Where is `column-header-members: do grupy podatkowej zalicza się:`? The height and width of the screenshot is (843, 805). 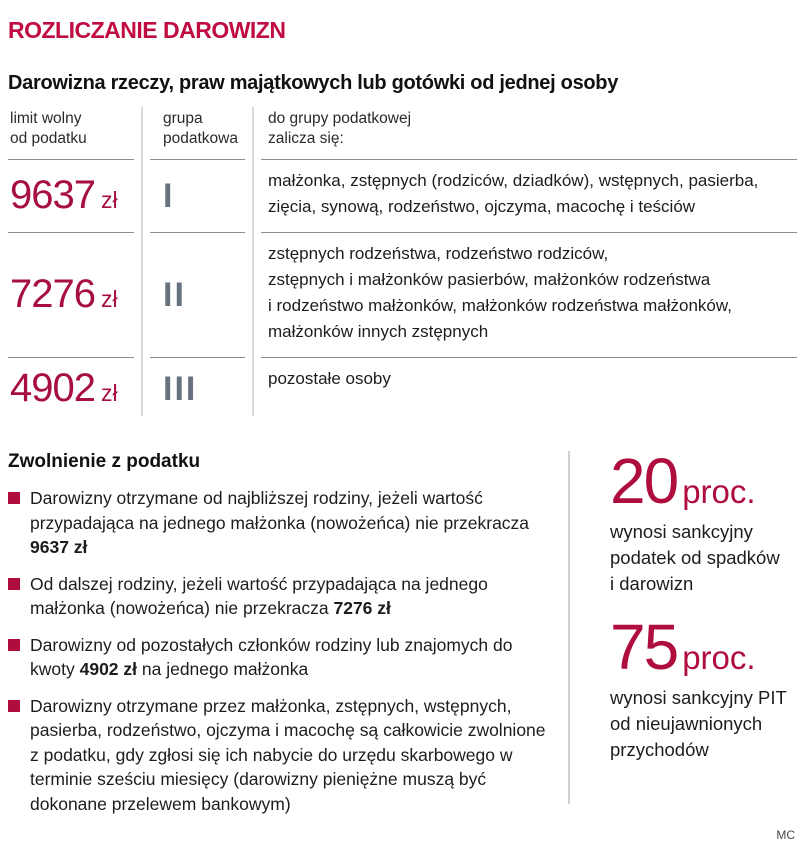 column-header-members: do grupy podatkowej zalicza się: is located at coordinates (529, 132).